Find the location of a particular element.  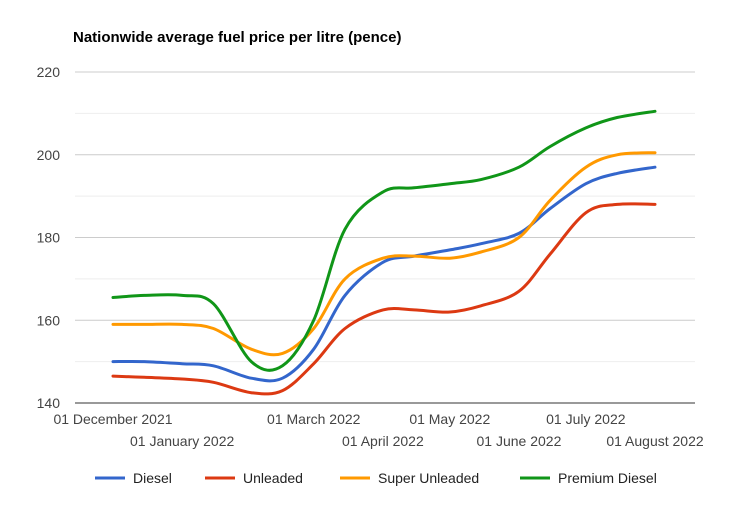

x-tick-label: 01 June 2022 is located at coordinates (519, 441).